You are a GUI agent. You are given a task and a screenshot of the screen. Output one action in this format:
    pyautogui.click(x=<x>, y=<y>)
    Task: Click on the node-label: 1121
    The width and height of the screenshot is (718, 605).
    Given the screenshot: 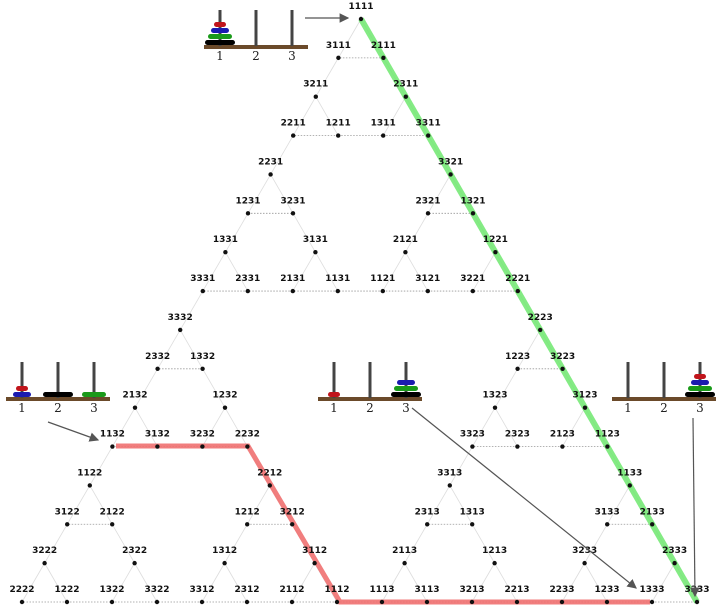 What is the action you would take?
    pyautogui.click(x=382, y=279)
    